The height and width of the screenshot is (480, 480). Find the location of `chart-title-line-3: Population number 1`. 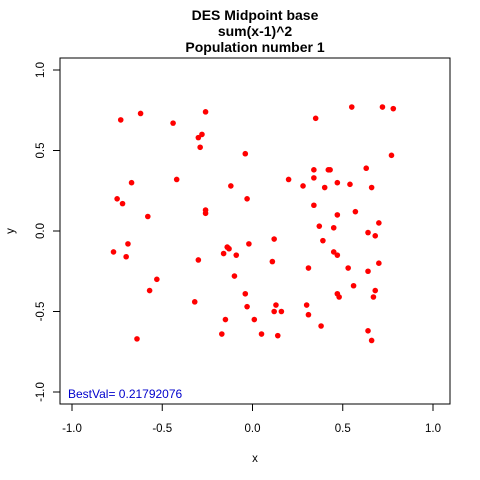

chart-title-line-3: Population number 1 is located at coordinates (254, 47).